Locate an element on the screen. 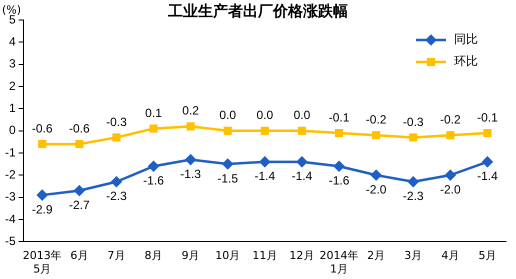 The image size is (516, 279). x-tick-label: 7月 is located at coordinates (116, 255).